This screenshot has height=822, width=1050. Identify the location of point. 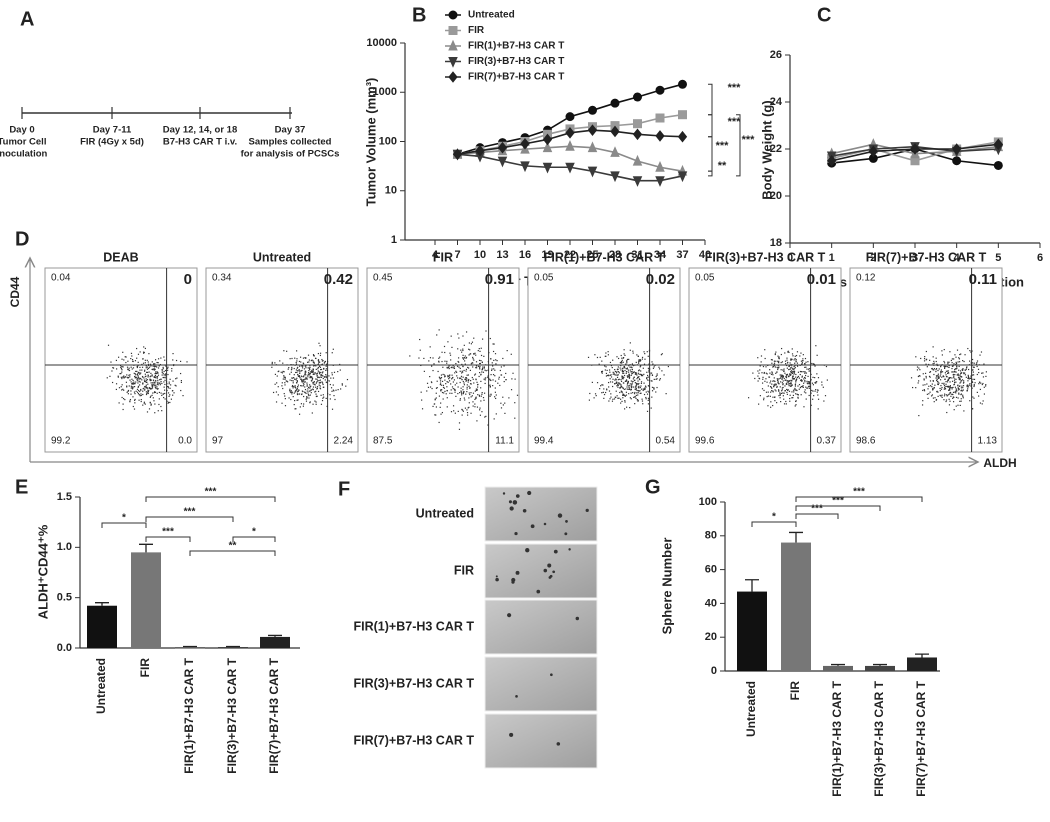
(525, 143).